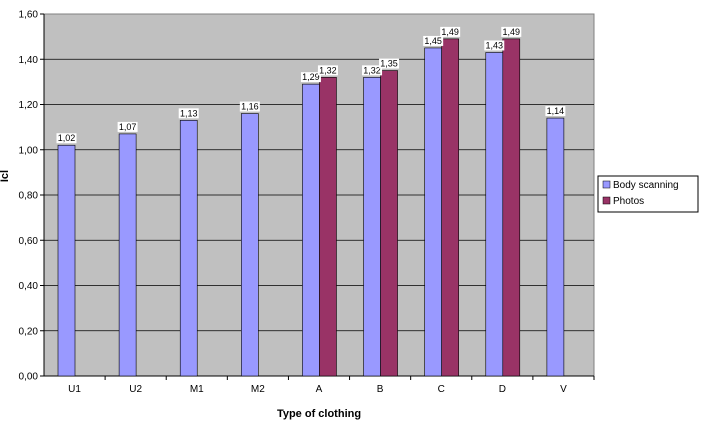  Describe the element at coordinates (29, 377) in the screenshot. I see `y-tick-label: 0,00` at that location.